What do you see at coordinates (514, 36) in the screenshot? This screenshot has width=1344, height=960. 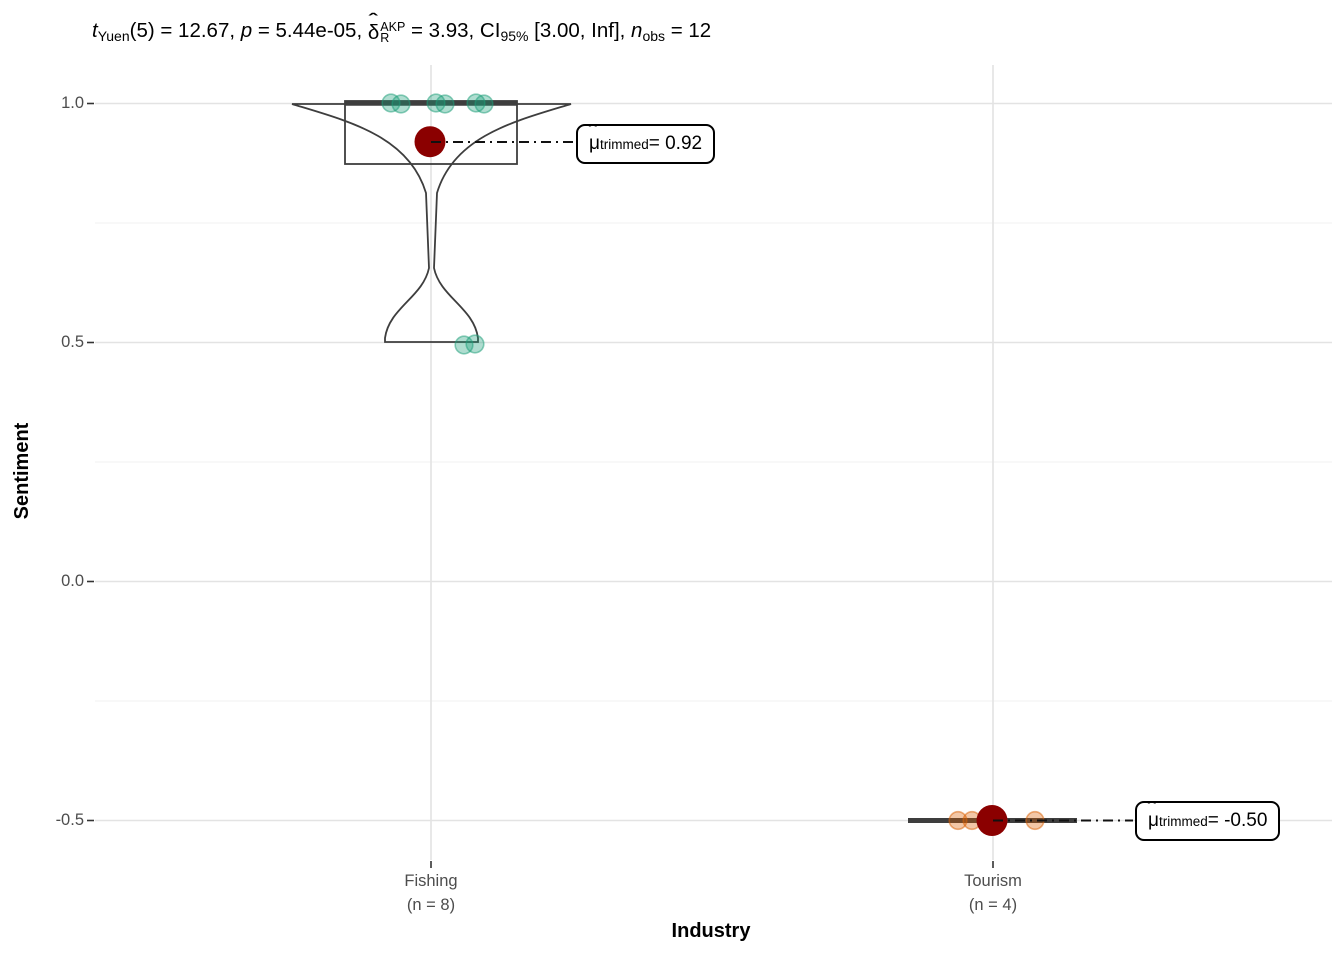 I see `stat-ci-sub: 95%` at bounding box center [514, 36].